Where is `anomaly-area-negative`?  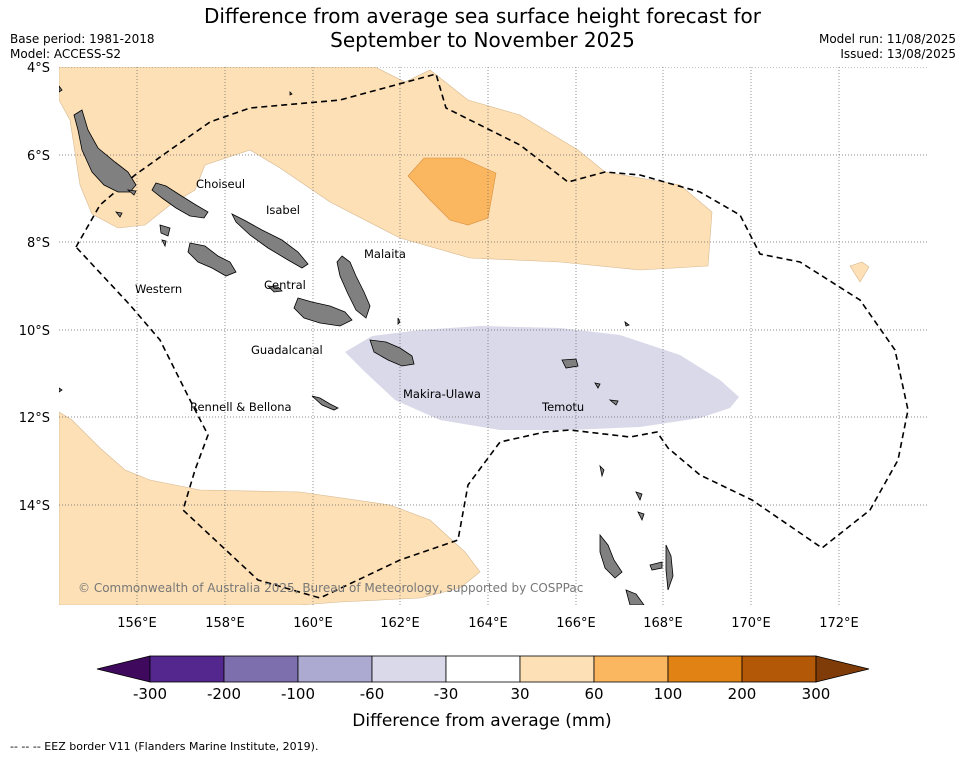
anomaly-area-negative is located at coordinates (542, 378).